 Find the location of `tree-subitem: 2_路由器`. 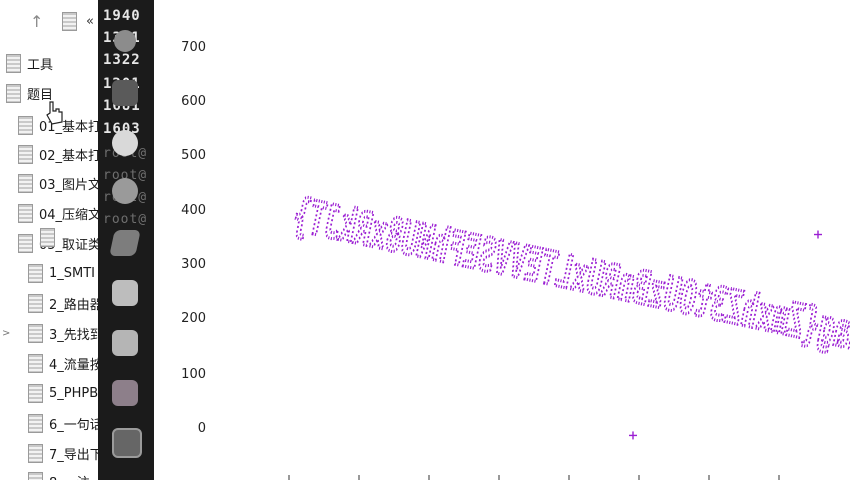

tree-subitem: 2_路由器 is located at coordinates (64, 303).